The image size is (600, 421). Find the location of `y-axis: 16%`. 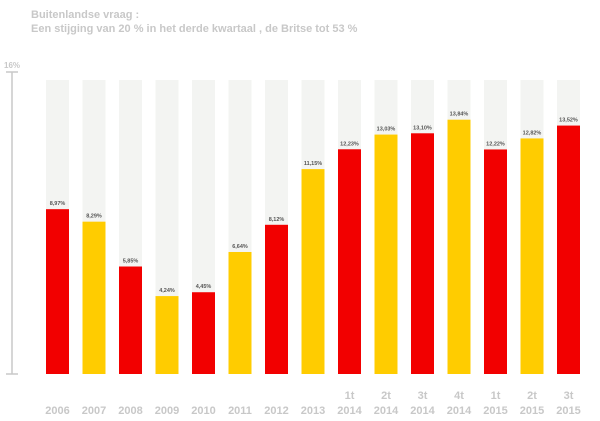

y-axis: 16% is located at coordinates (12, 218).